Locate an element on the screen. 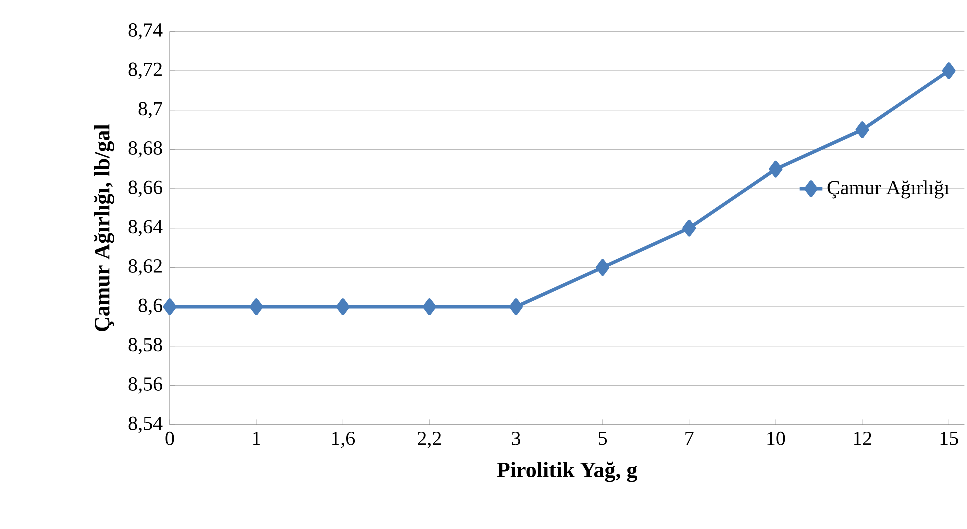 The width and height of the screenshot is (967, 529). y-tick-label: 8,54 is located at coordinates (145, 425).